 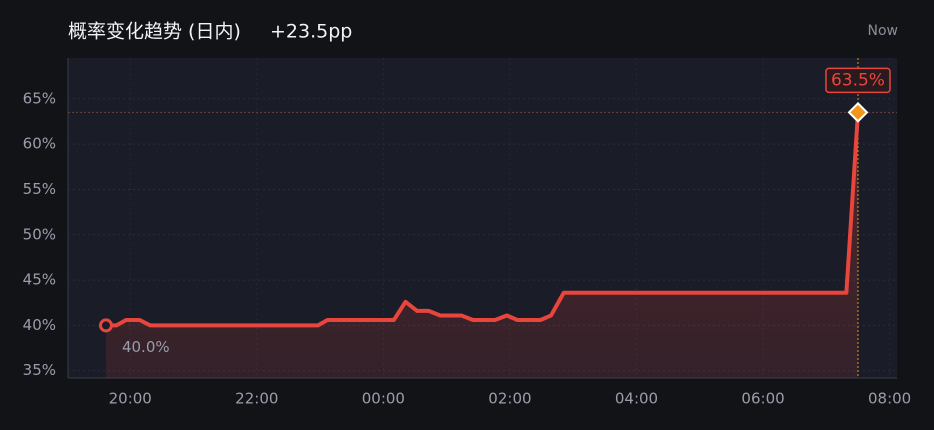 I want to click on value-label: 63.5%, so click(x=858, y=80).